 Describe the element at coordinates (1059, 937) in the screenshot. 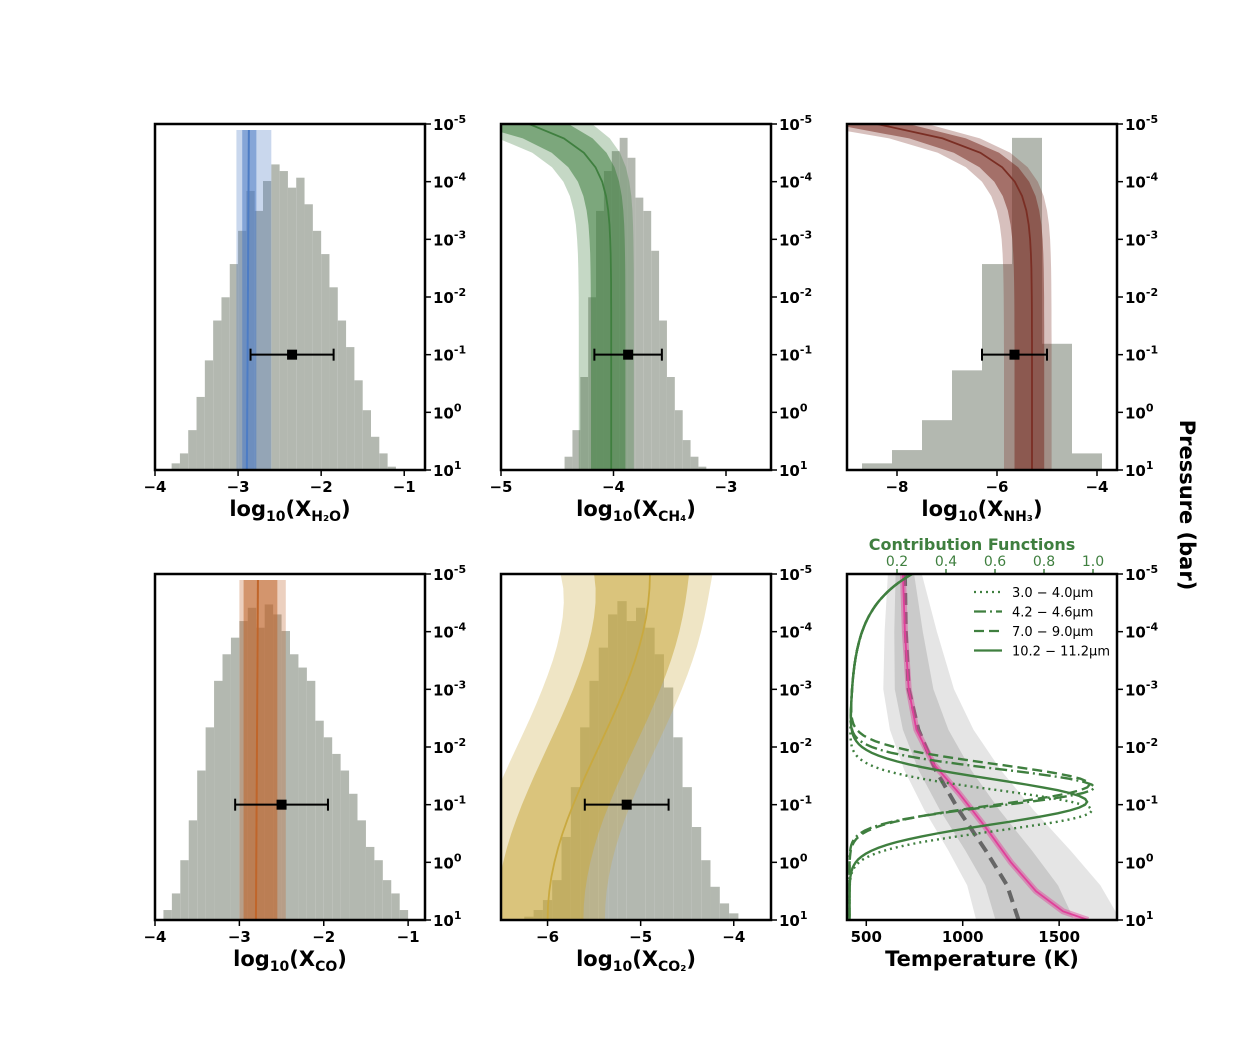

I see `x-tick-label: 1500` at that location.